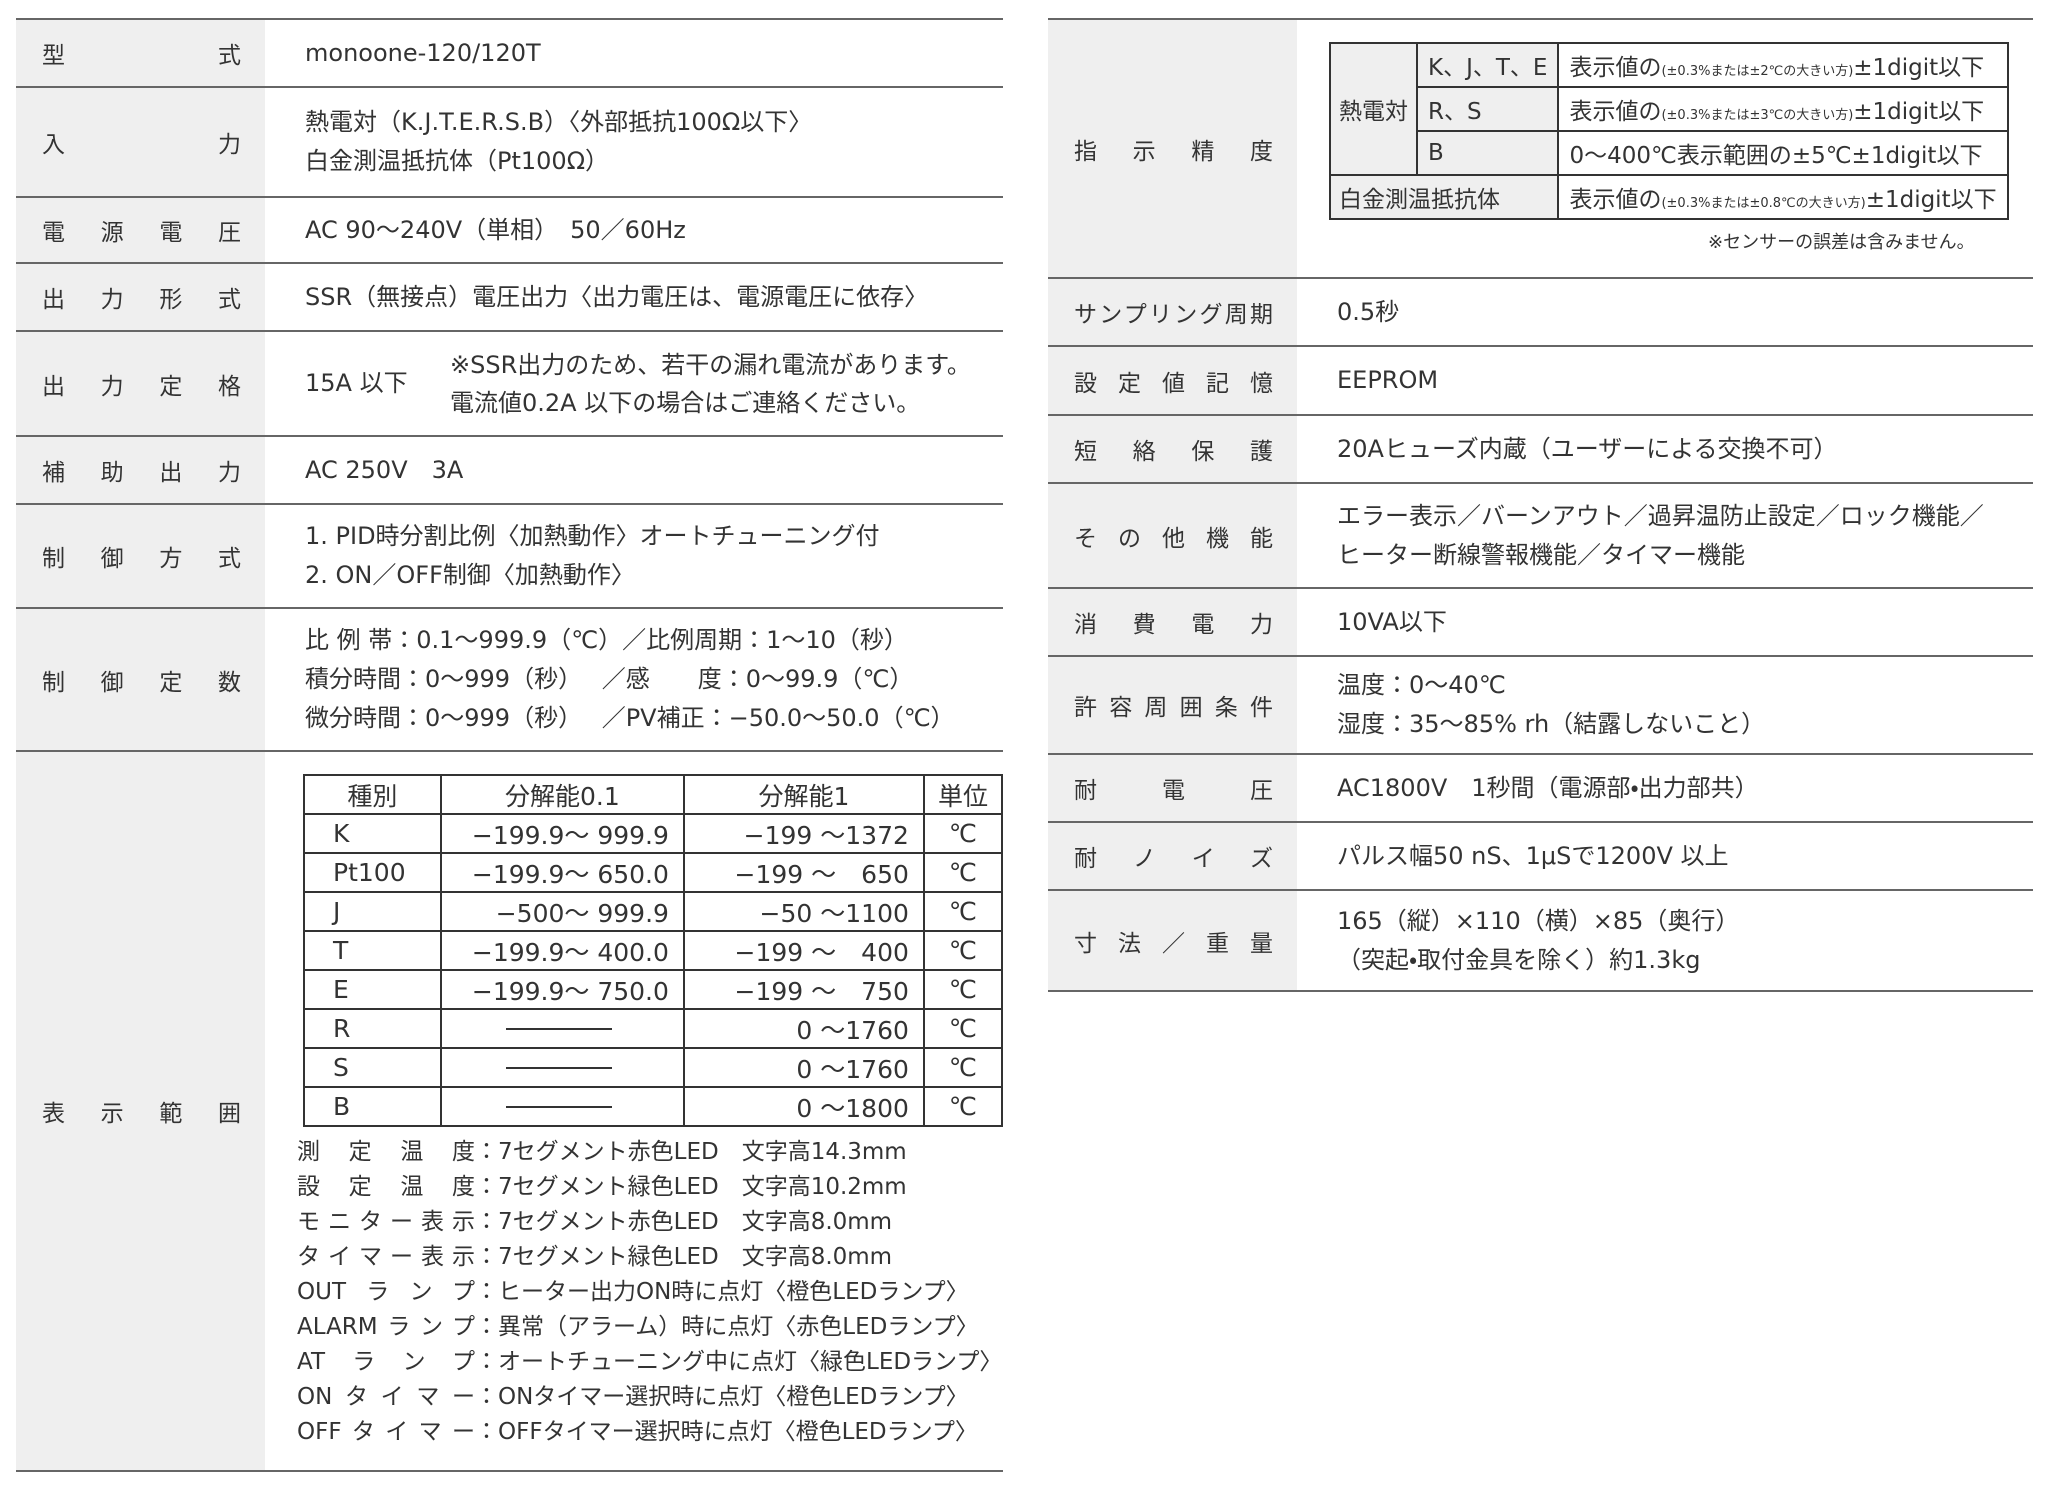 Image resolution: width=2048 pixels, height=1506 pixels. I want to click on spec-label: 寸法／重量, so click(1174, 943).